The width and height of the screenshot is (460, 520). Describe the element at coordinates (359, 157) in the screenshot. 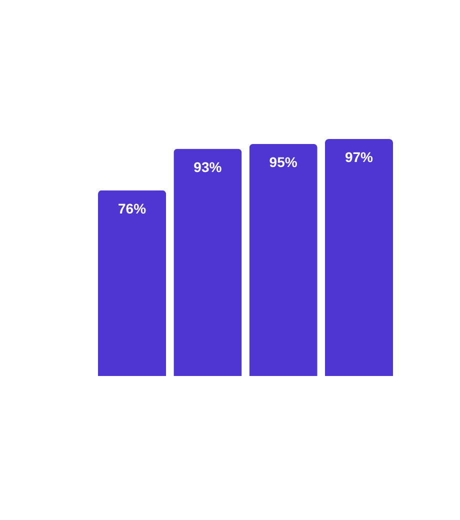

I see `data-label: 97%` at that location.